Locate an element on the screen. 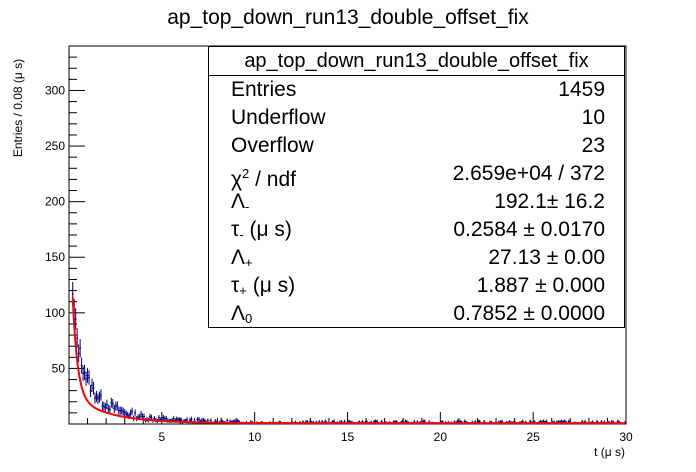 The height and width of the screenshot is (472, 696). stats-value: 10 is located at coordinates (593, 117).